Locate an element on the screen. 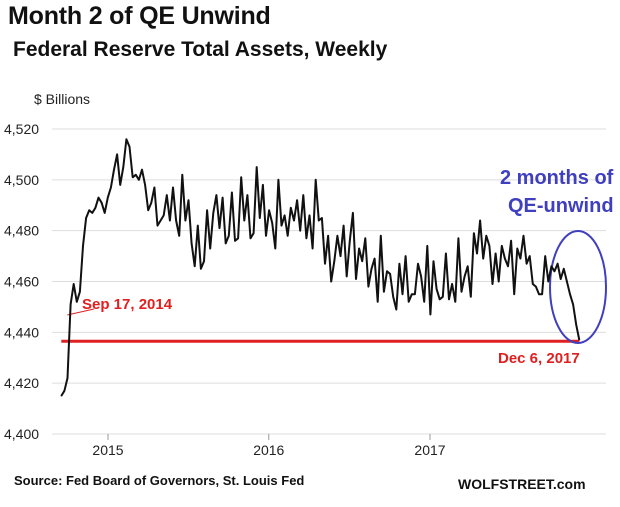 This screenshot has height=507, width=620. y-tick-label: 4,420 is located at coordinates (21, 383).